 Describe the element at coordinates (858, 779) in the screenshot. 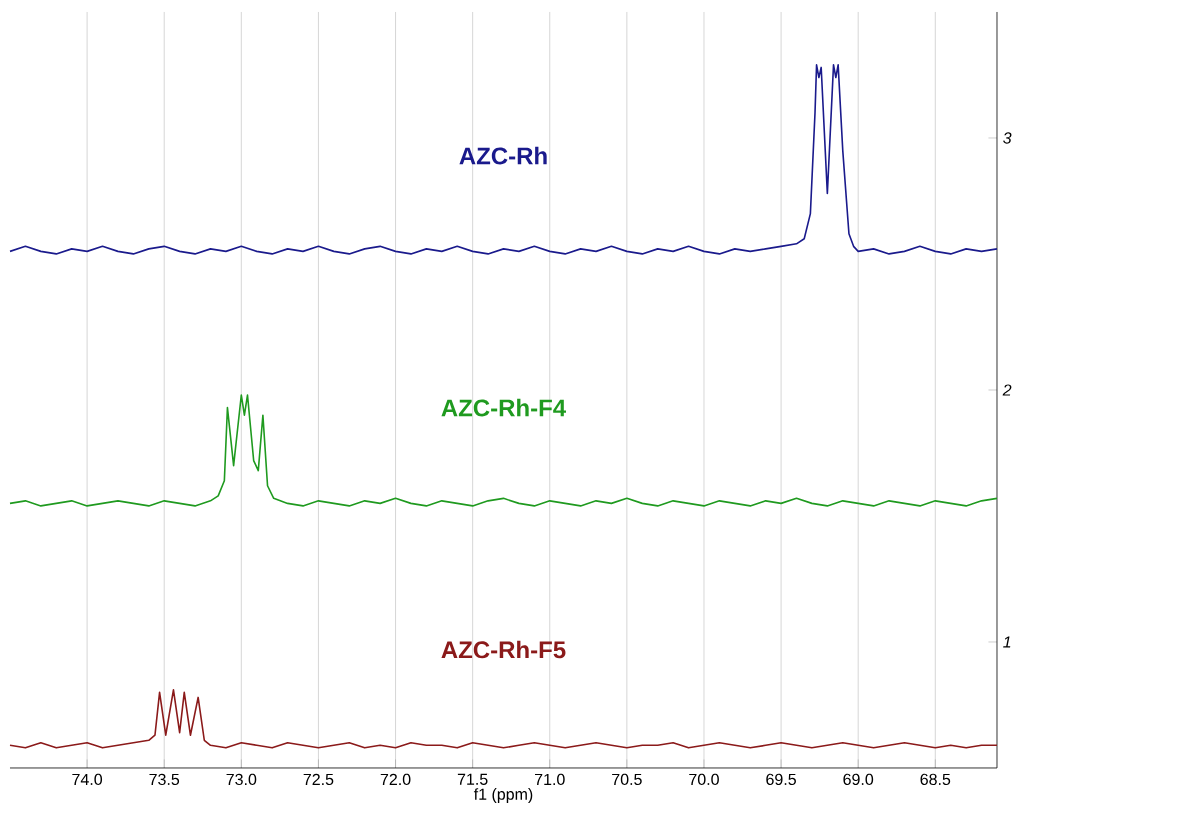

I see `x-tick-label: 69.0` at that location.